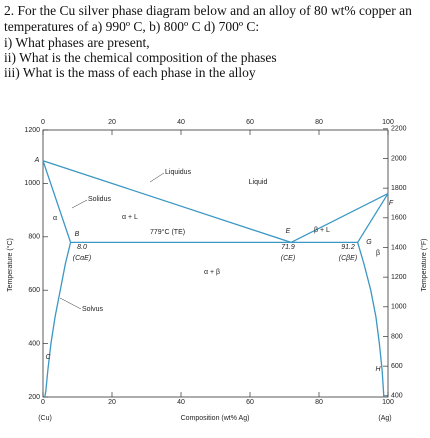 This screenshot has width=430, height=438. Describe the element at coordinates (384, 418) in the screenshot. I see `x-end-label: (Ag)` at that location.